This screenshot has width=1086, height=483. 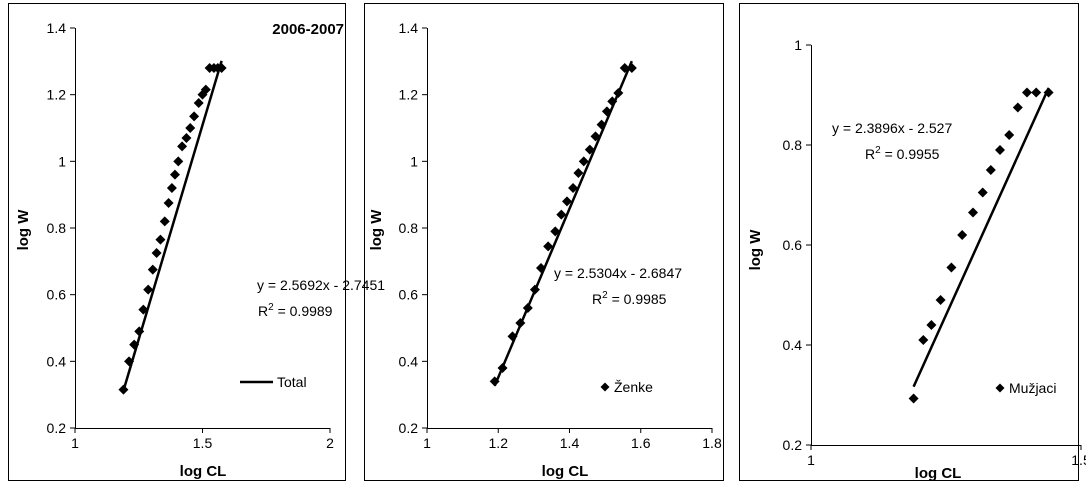 I want to click on x-tick-label: 1.4, so click(x=570, y=443).